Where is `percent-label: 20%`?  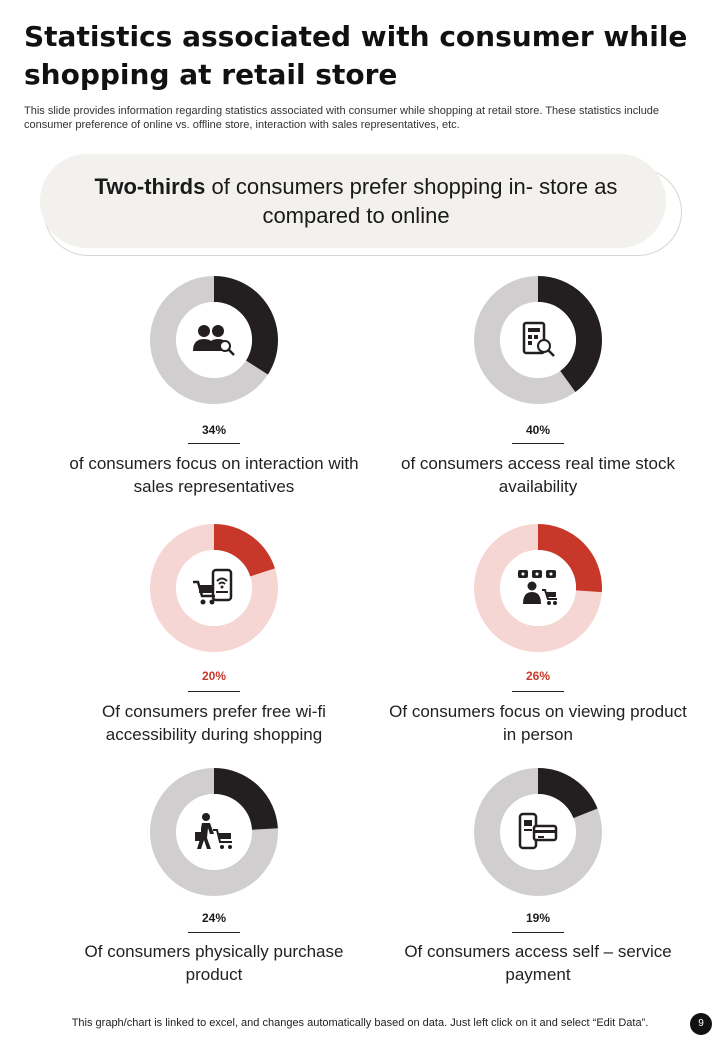
percent-label: 20% is located at coordinates (214, 676).